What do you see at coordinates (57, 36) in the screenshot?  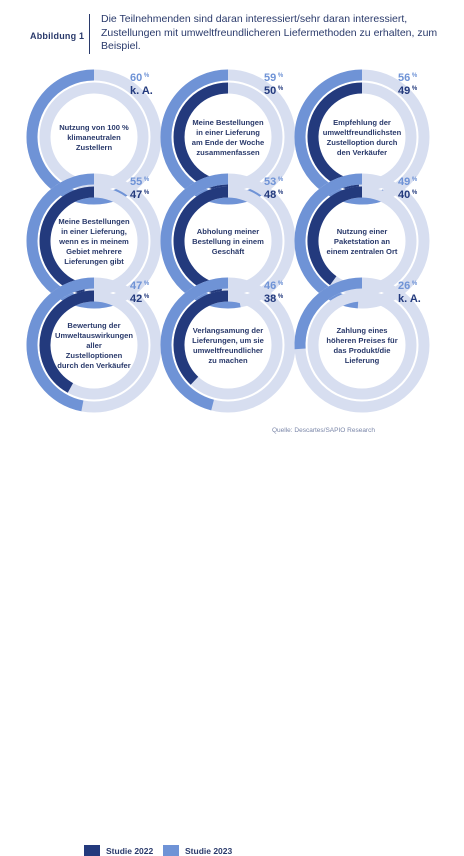 I see `figure-label: Abbildung 1` at bounding box center [57, 36].